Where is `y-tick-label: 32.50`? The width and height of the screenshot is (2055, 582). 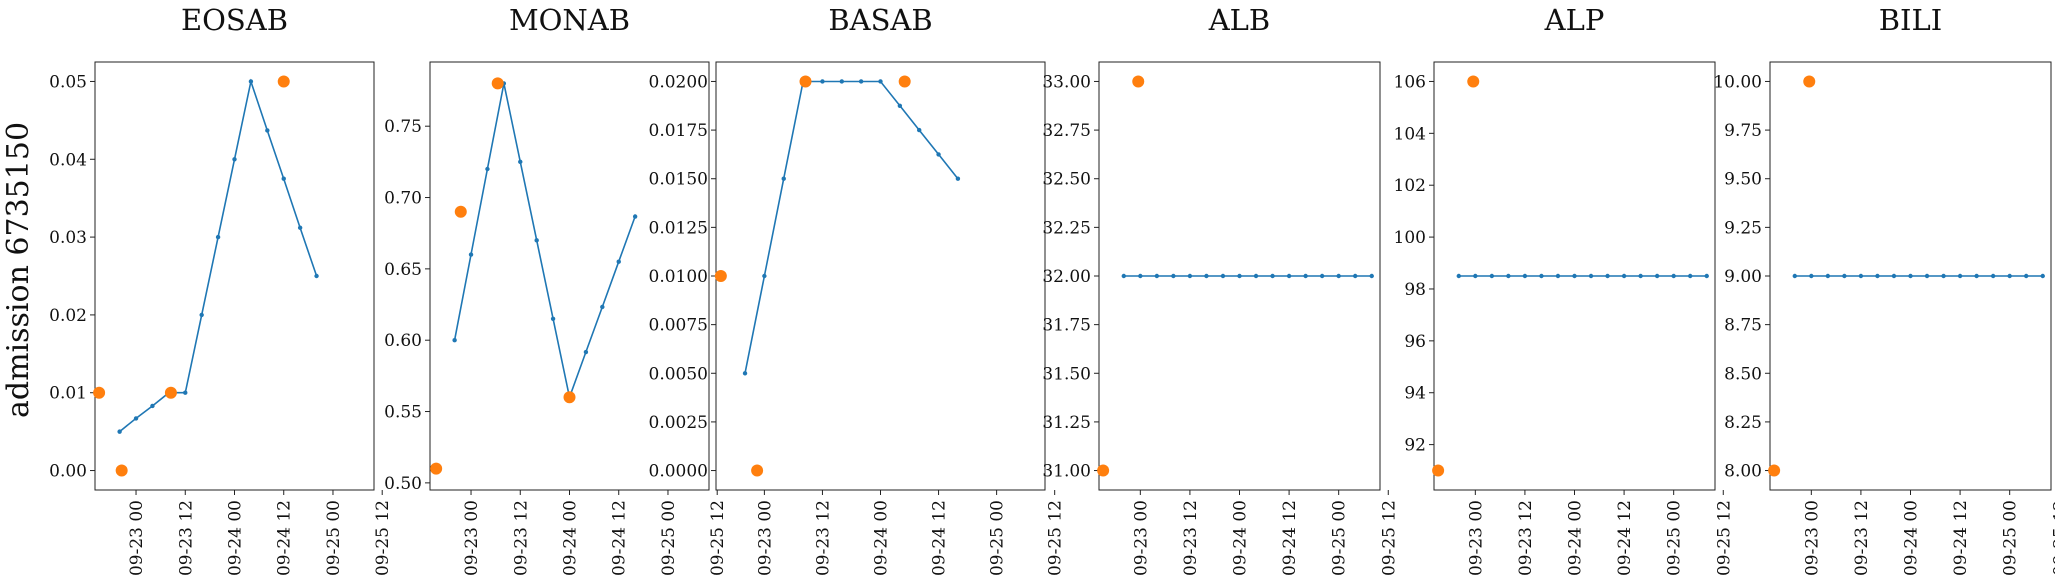
y-tick-label: 32.50 is located at coordinates (1066, 180).